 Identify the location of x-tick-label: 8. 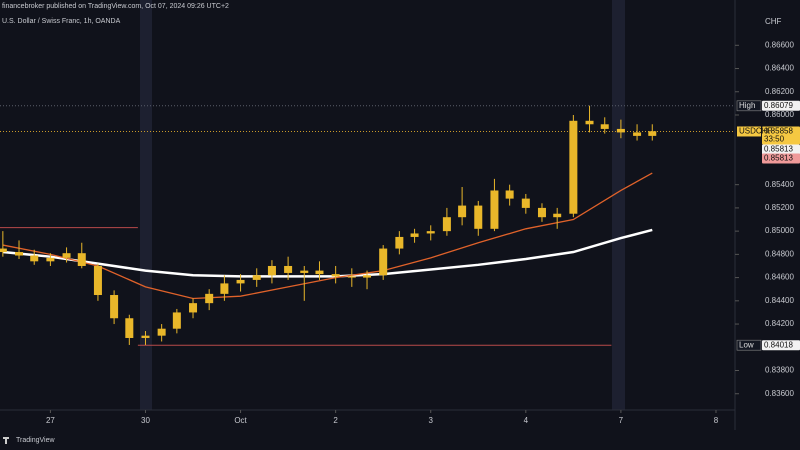
(716, 420).